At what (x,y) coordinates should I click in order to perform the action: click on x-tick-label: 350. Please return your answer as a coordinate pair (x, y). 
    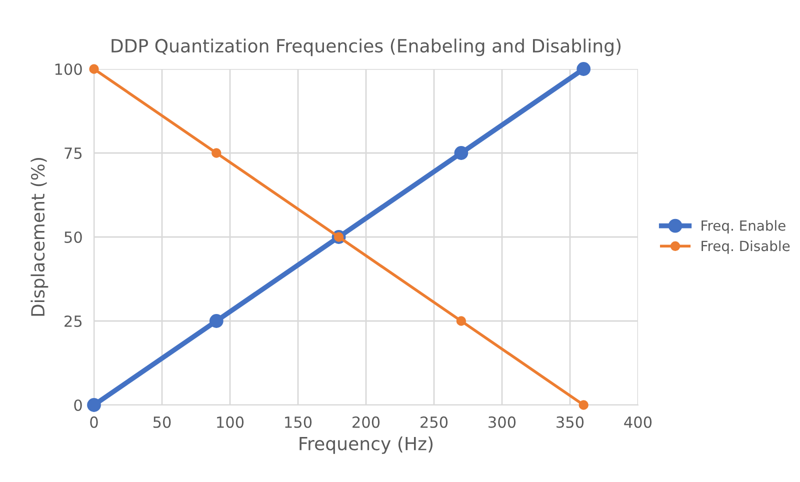
    Looking at the image, I should click on (570, 422).